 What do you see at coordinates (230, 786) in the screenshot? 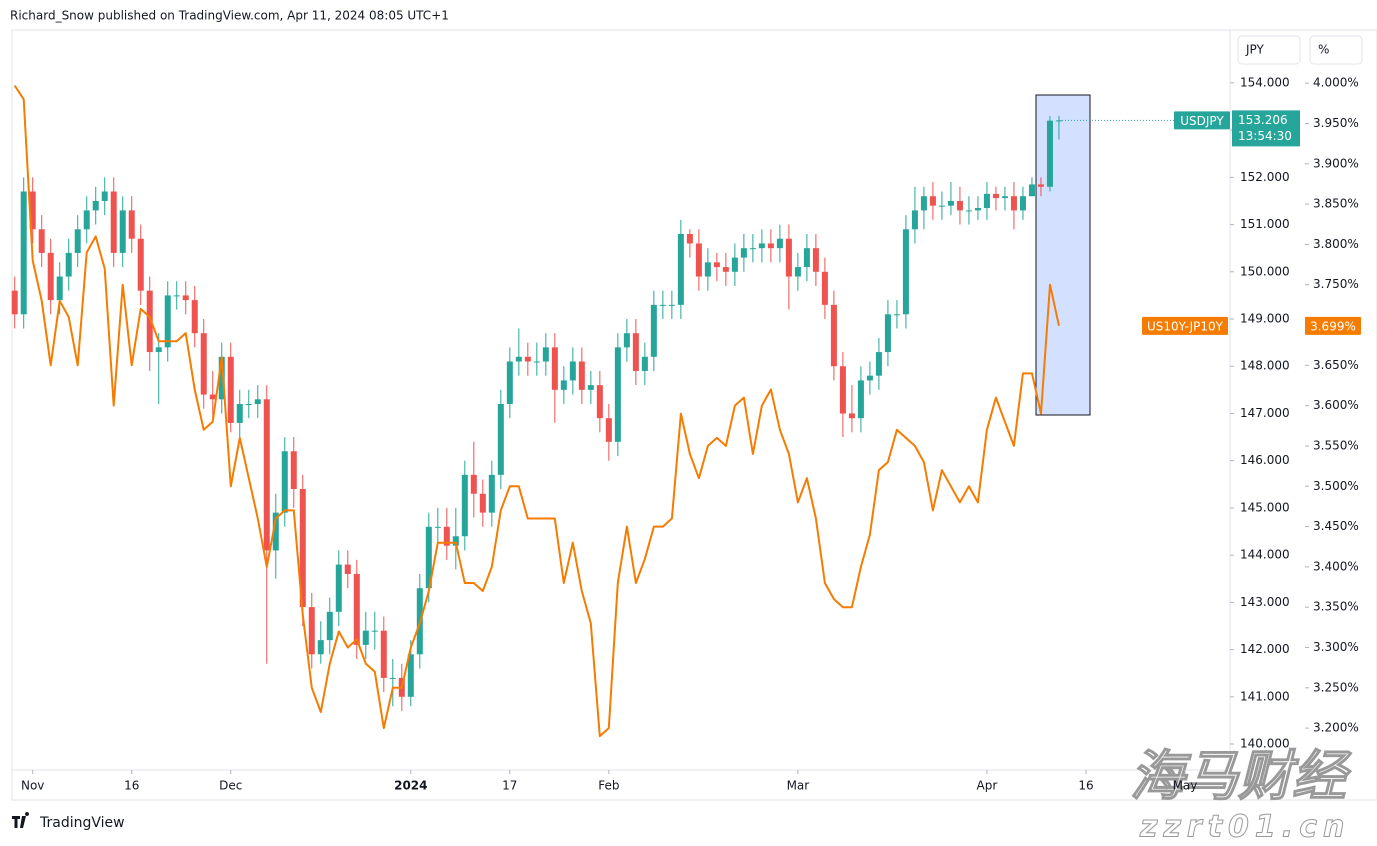
I see `x-tick-label: Dec` at bounding box center [230, 786].